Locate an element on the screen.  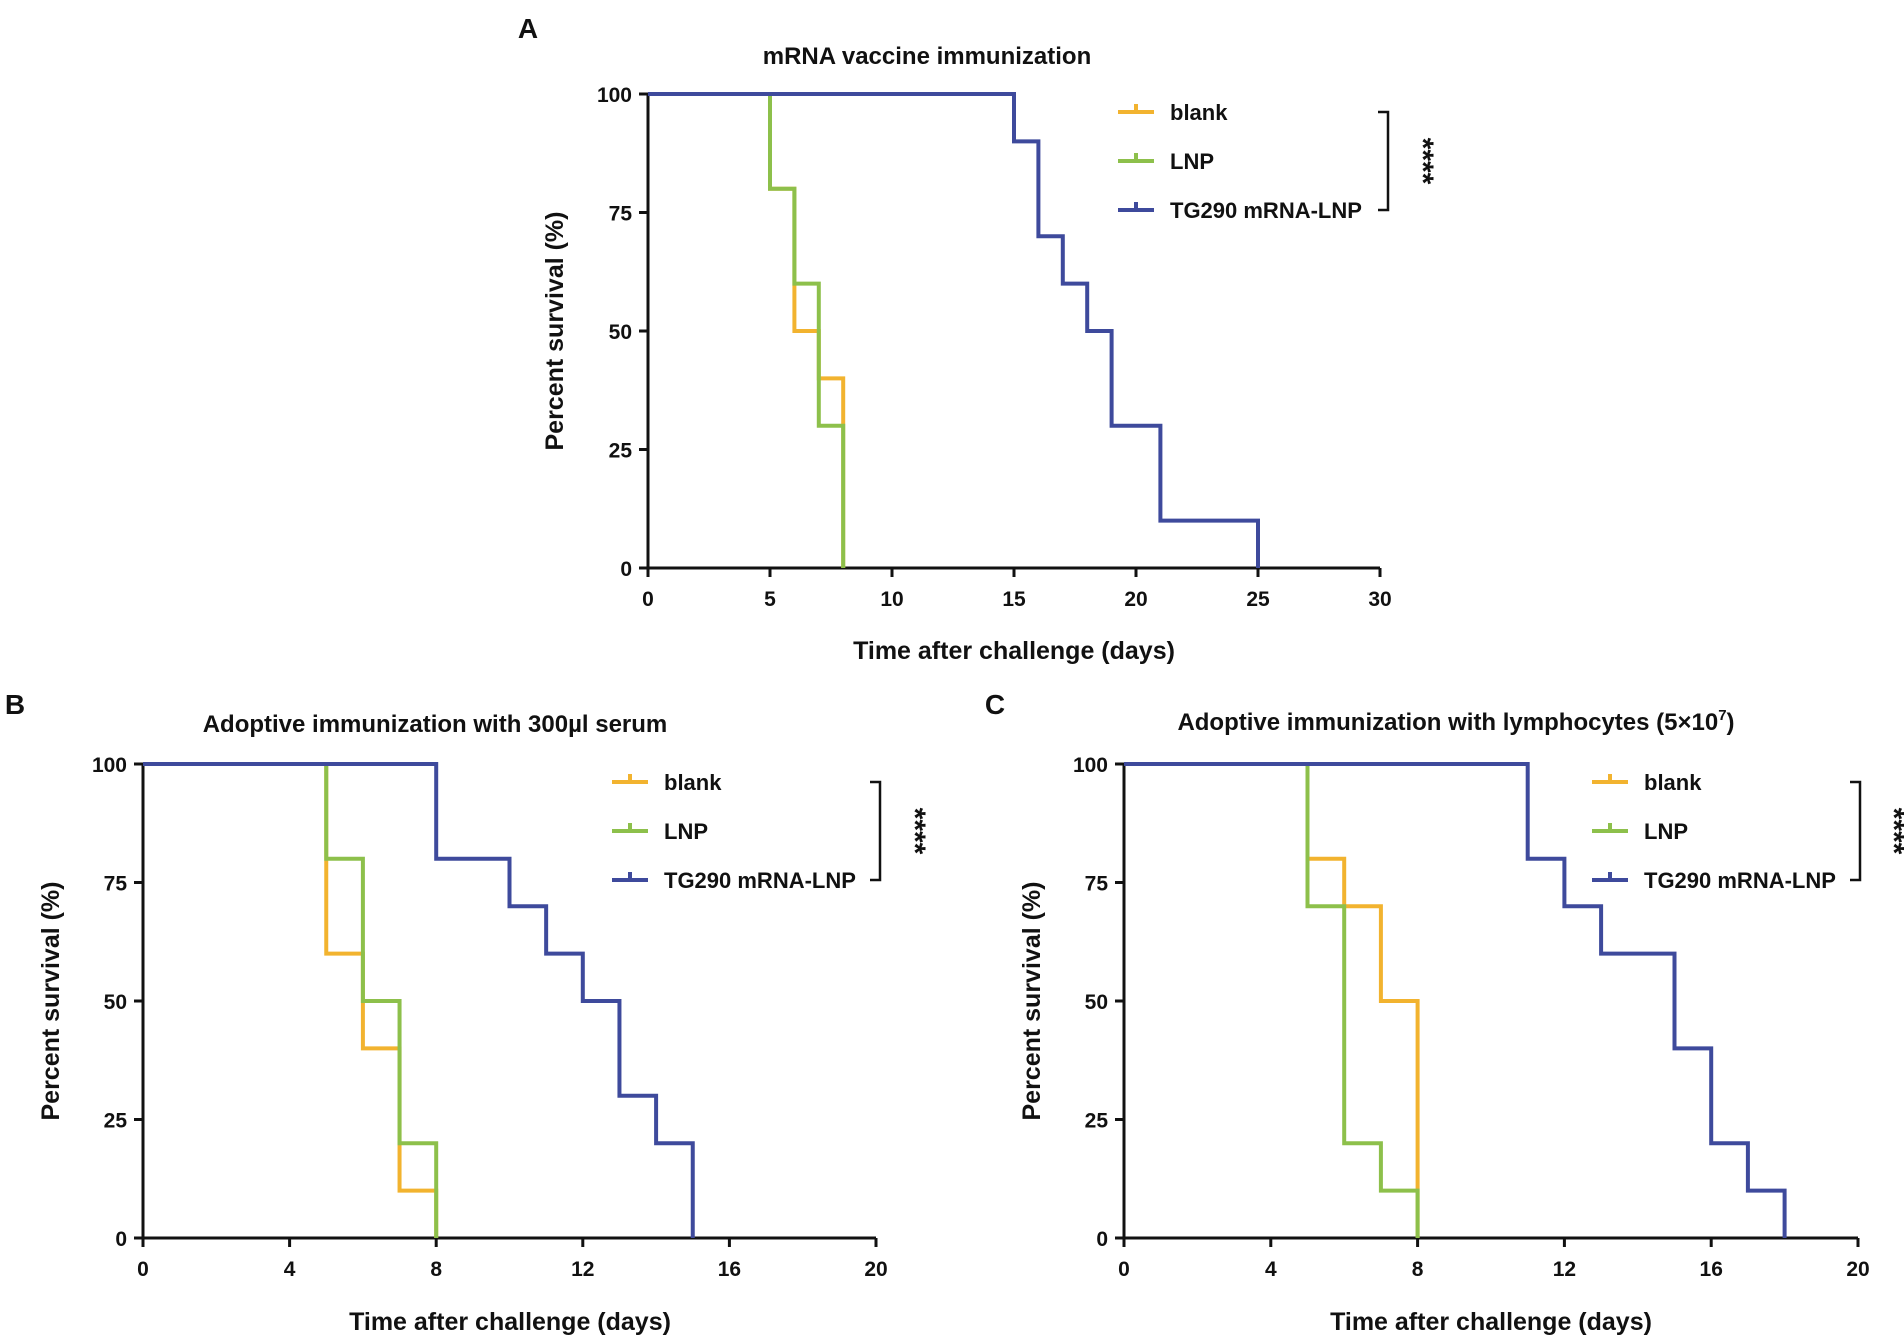
chart-title-main: Adoptive immunization with 300µl serum is located at coordinates (435, 724).